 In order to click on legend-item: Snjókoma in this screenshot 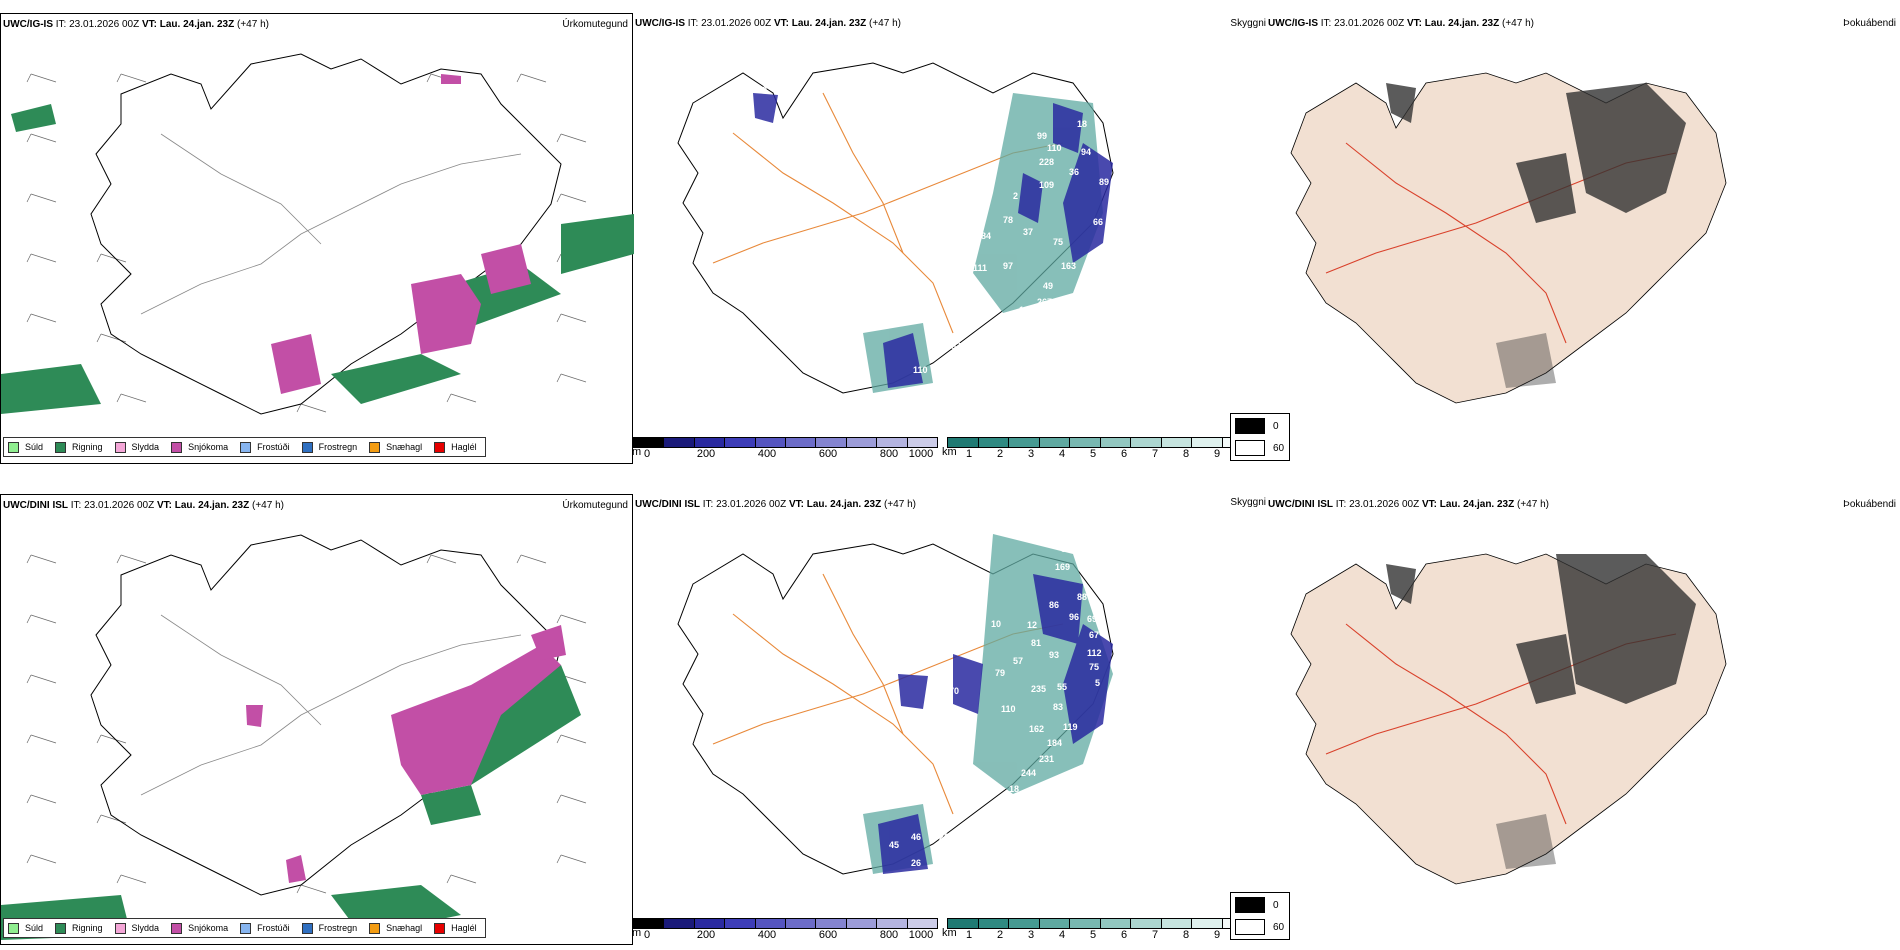, I will do `click(199, 447)`.